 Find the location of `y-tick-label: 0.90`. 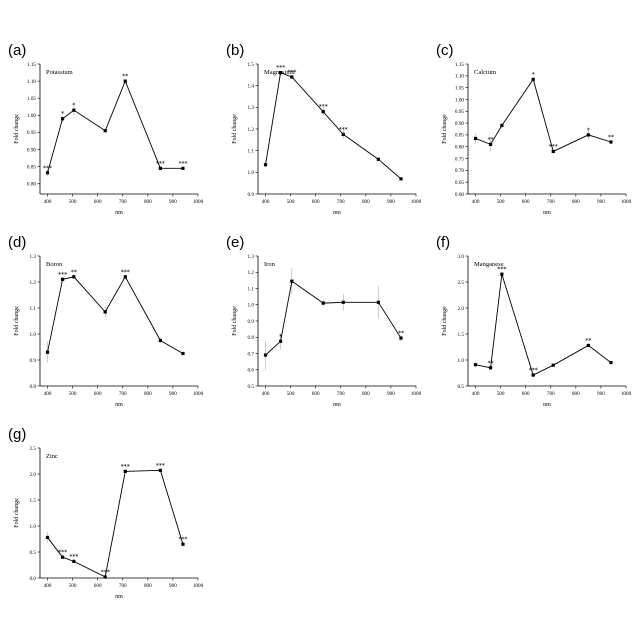

y-tick-label: 0.90 is located at coordinates (31, 150).